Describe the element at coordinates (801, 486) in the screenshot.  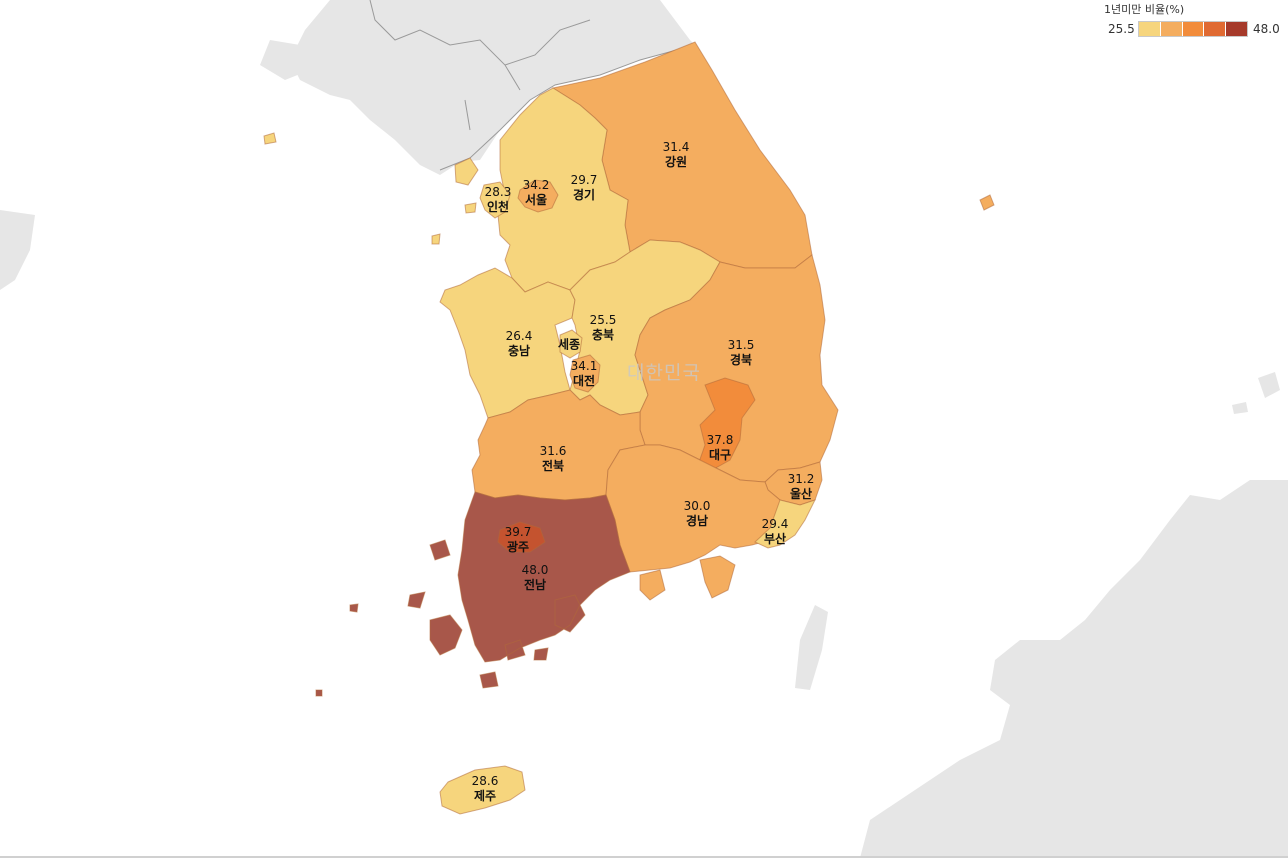
I see `label-ulsan: 31.2 울산` at that location.